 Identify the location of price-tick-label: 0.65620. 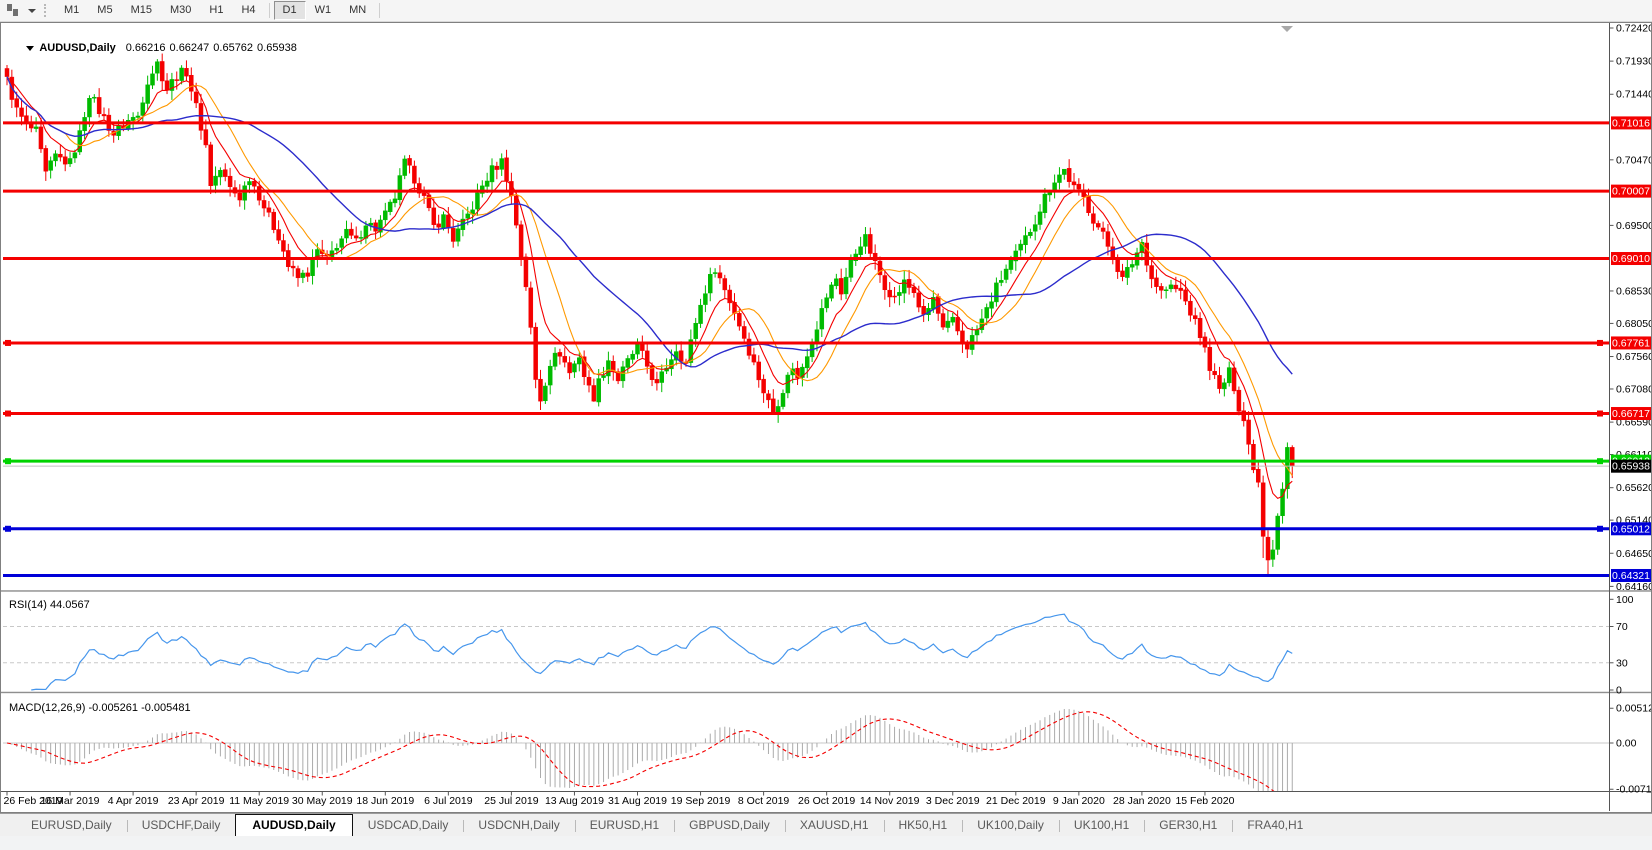
(1633, 488).